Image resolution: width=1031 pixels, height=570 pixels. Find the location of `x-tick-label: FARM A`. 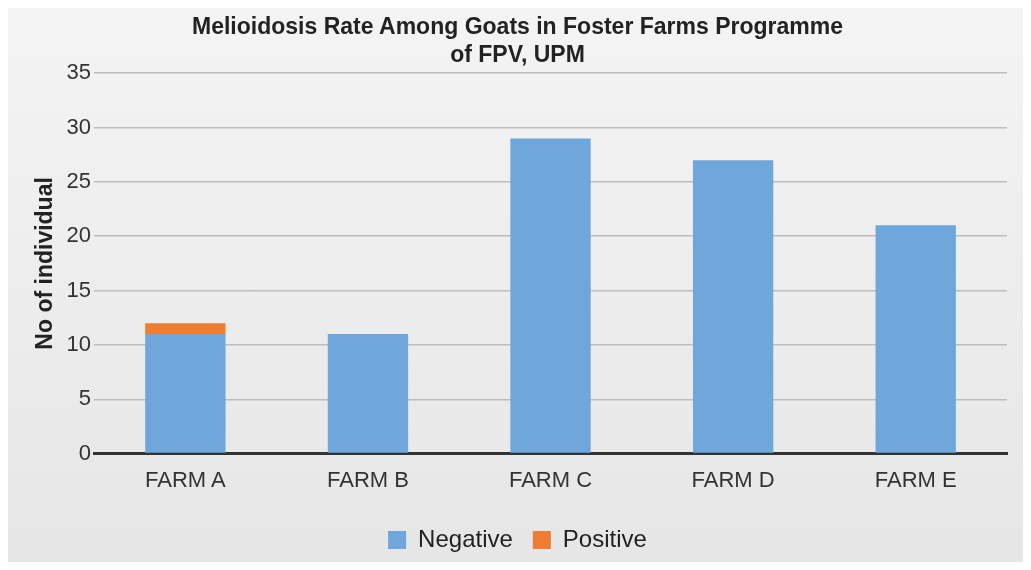

x-tick-label: FARM A is located at coordinates (186, 479).